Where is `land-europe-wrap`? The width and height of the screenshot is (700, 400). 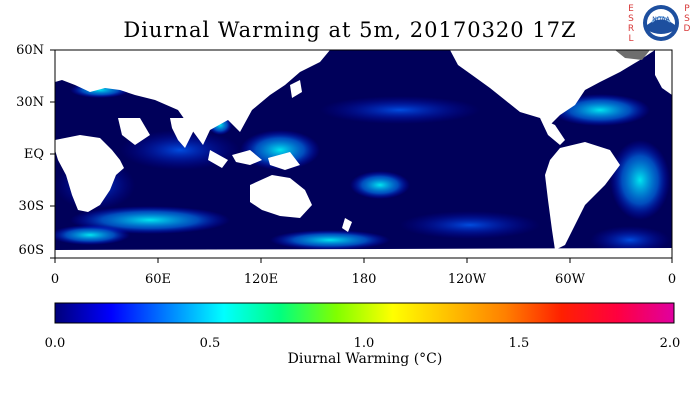
land-europe-wrap is located at coordinates (663, 72).